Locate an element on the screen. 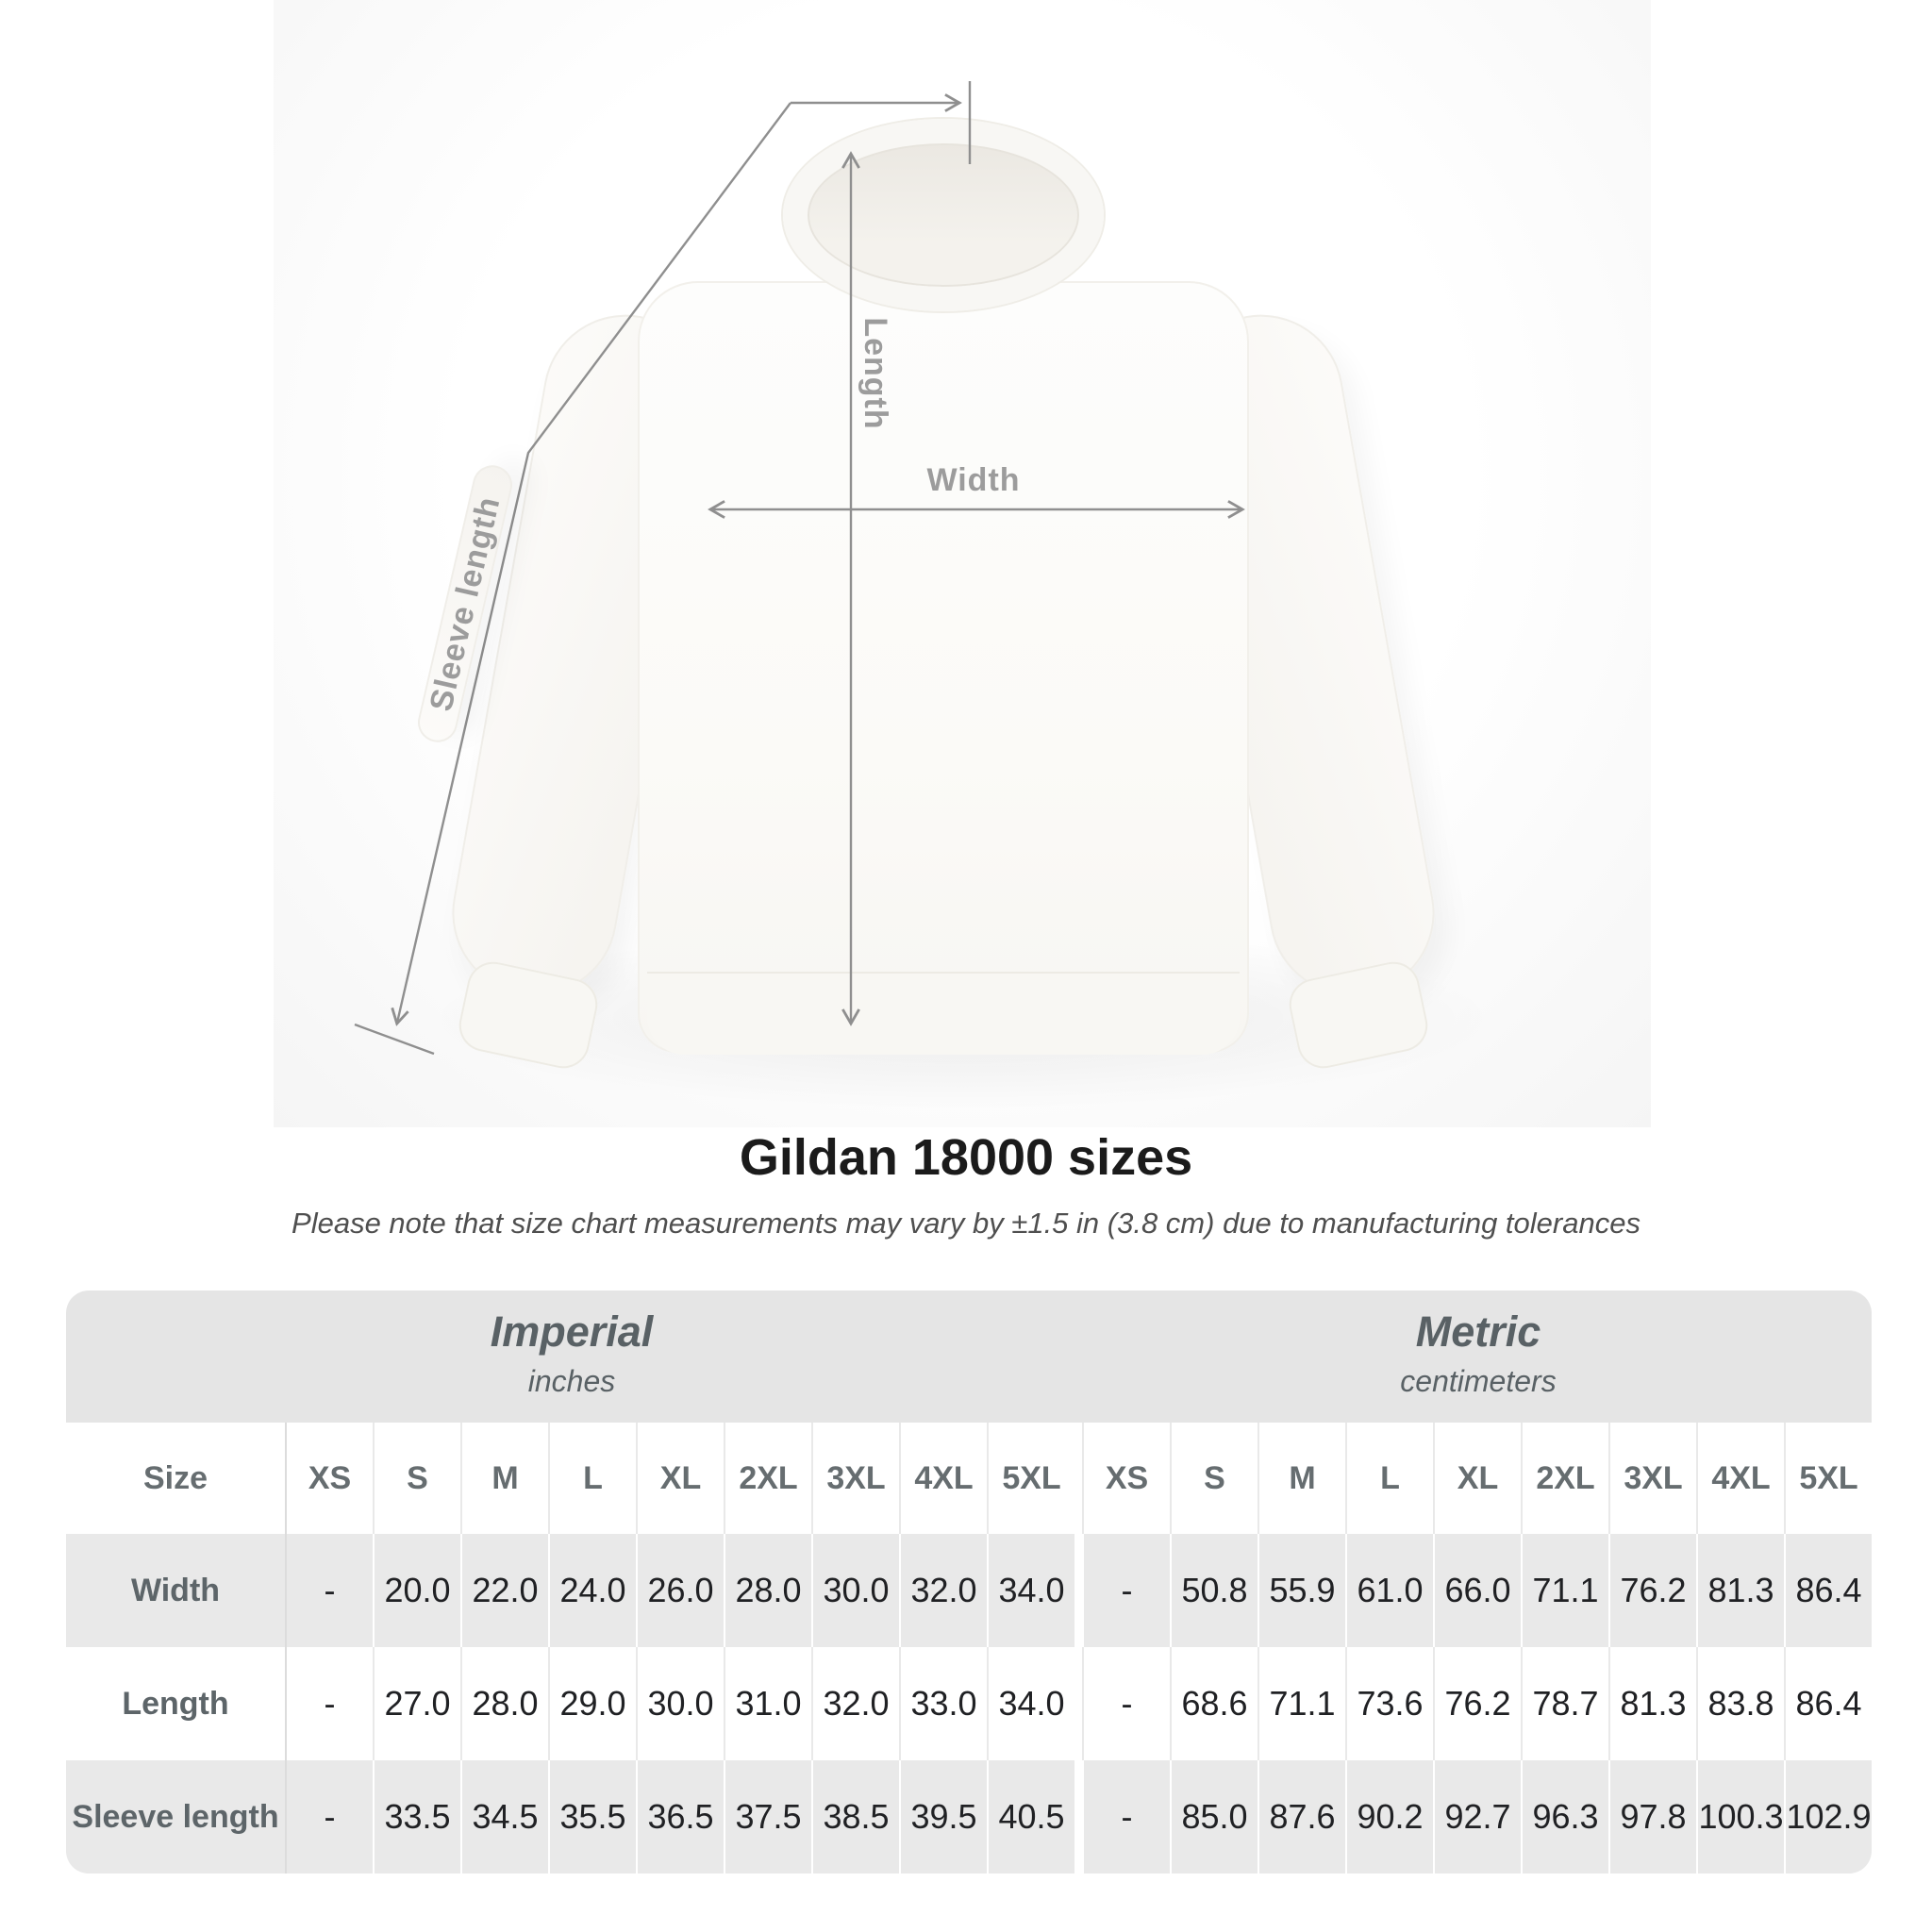 This screenshot has height=1932, width=1932. table-cell: 100.3 is located at coordinates (1740, 1817).